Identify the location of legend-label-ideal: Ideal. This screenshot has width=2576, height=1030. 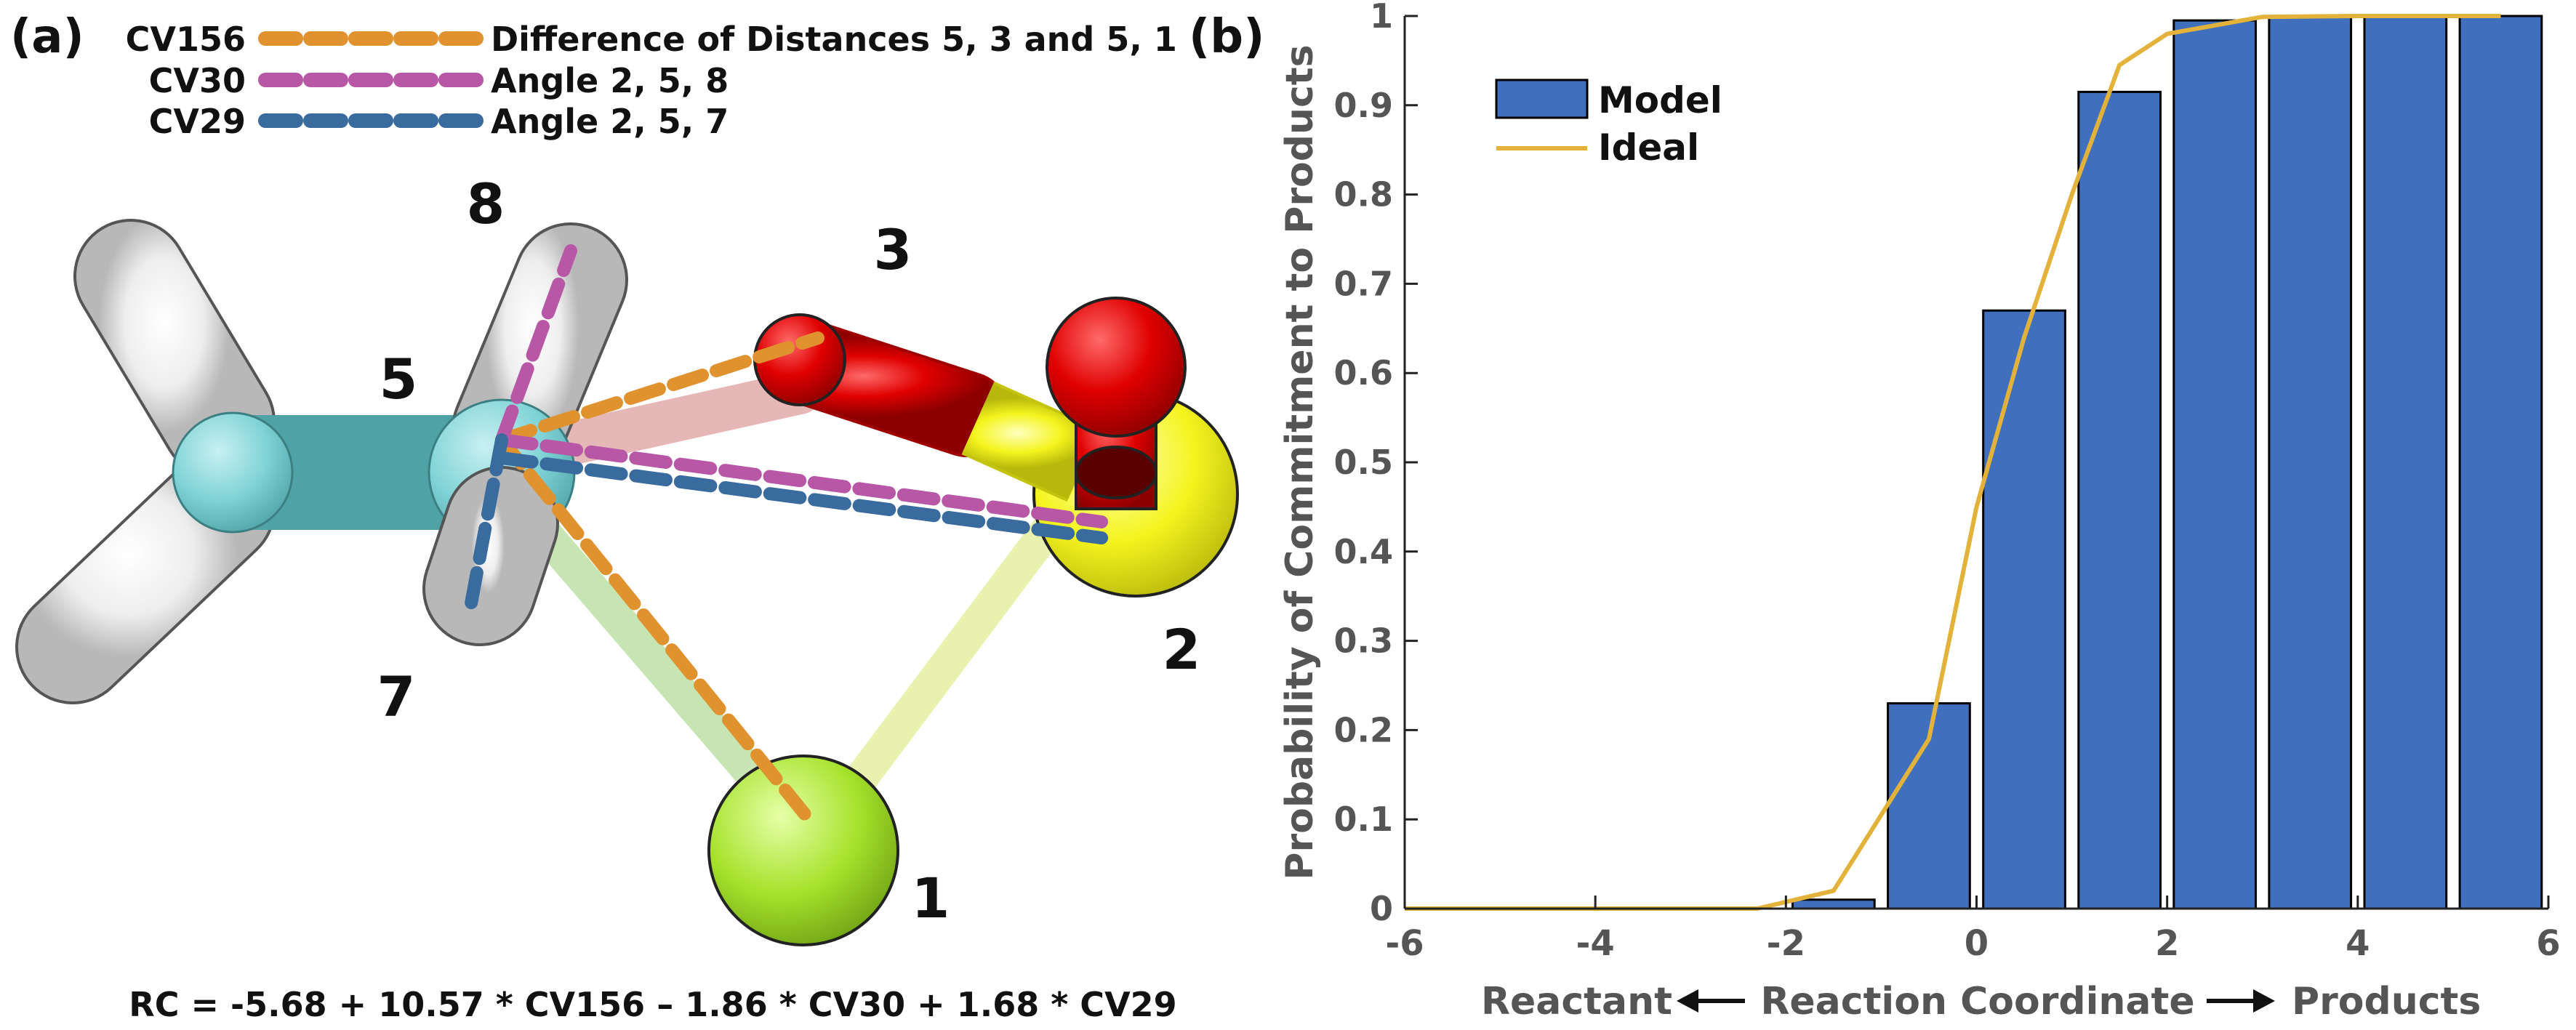
(1648, 147).